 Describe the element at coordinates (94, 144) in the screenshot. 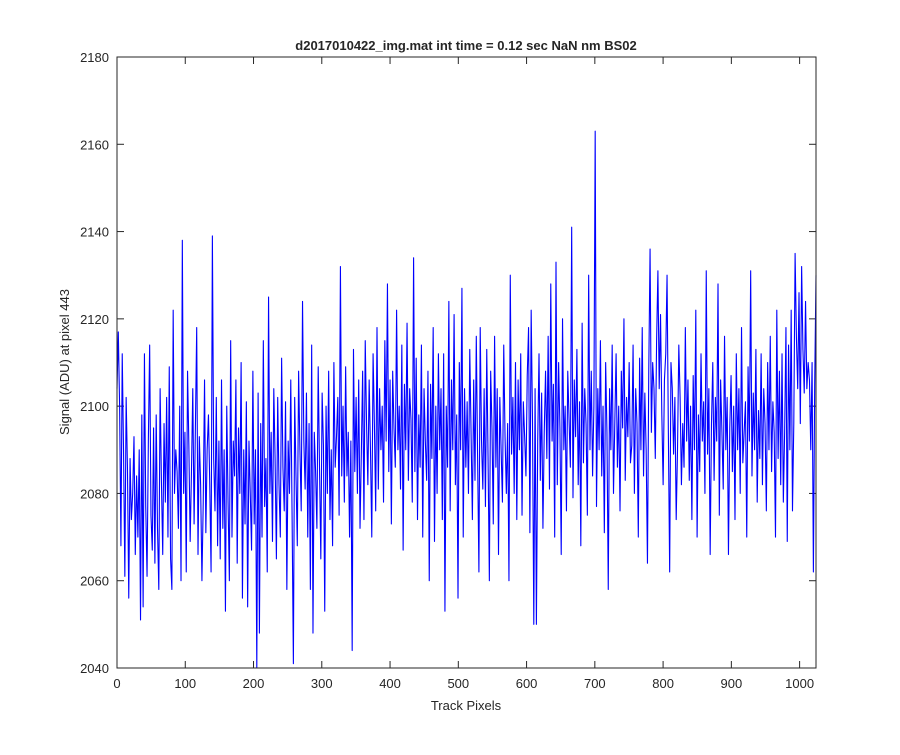

I see `y-tick-label: 2160` at that location.